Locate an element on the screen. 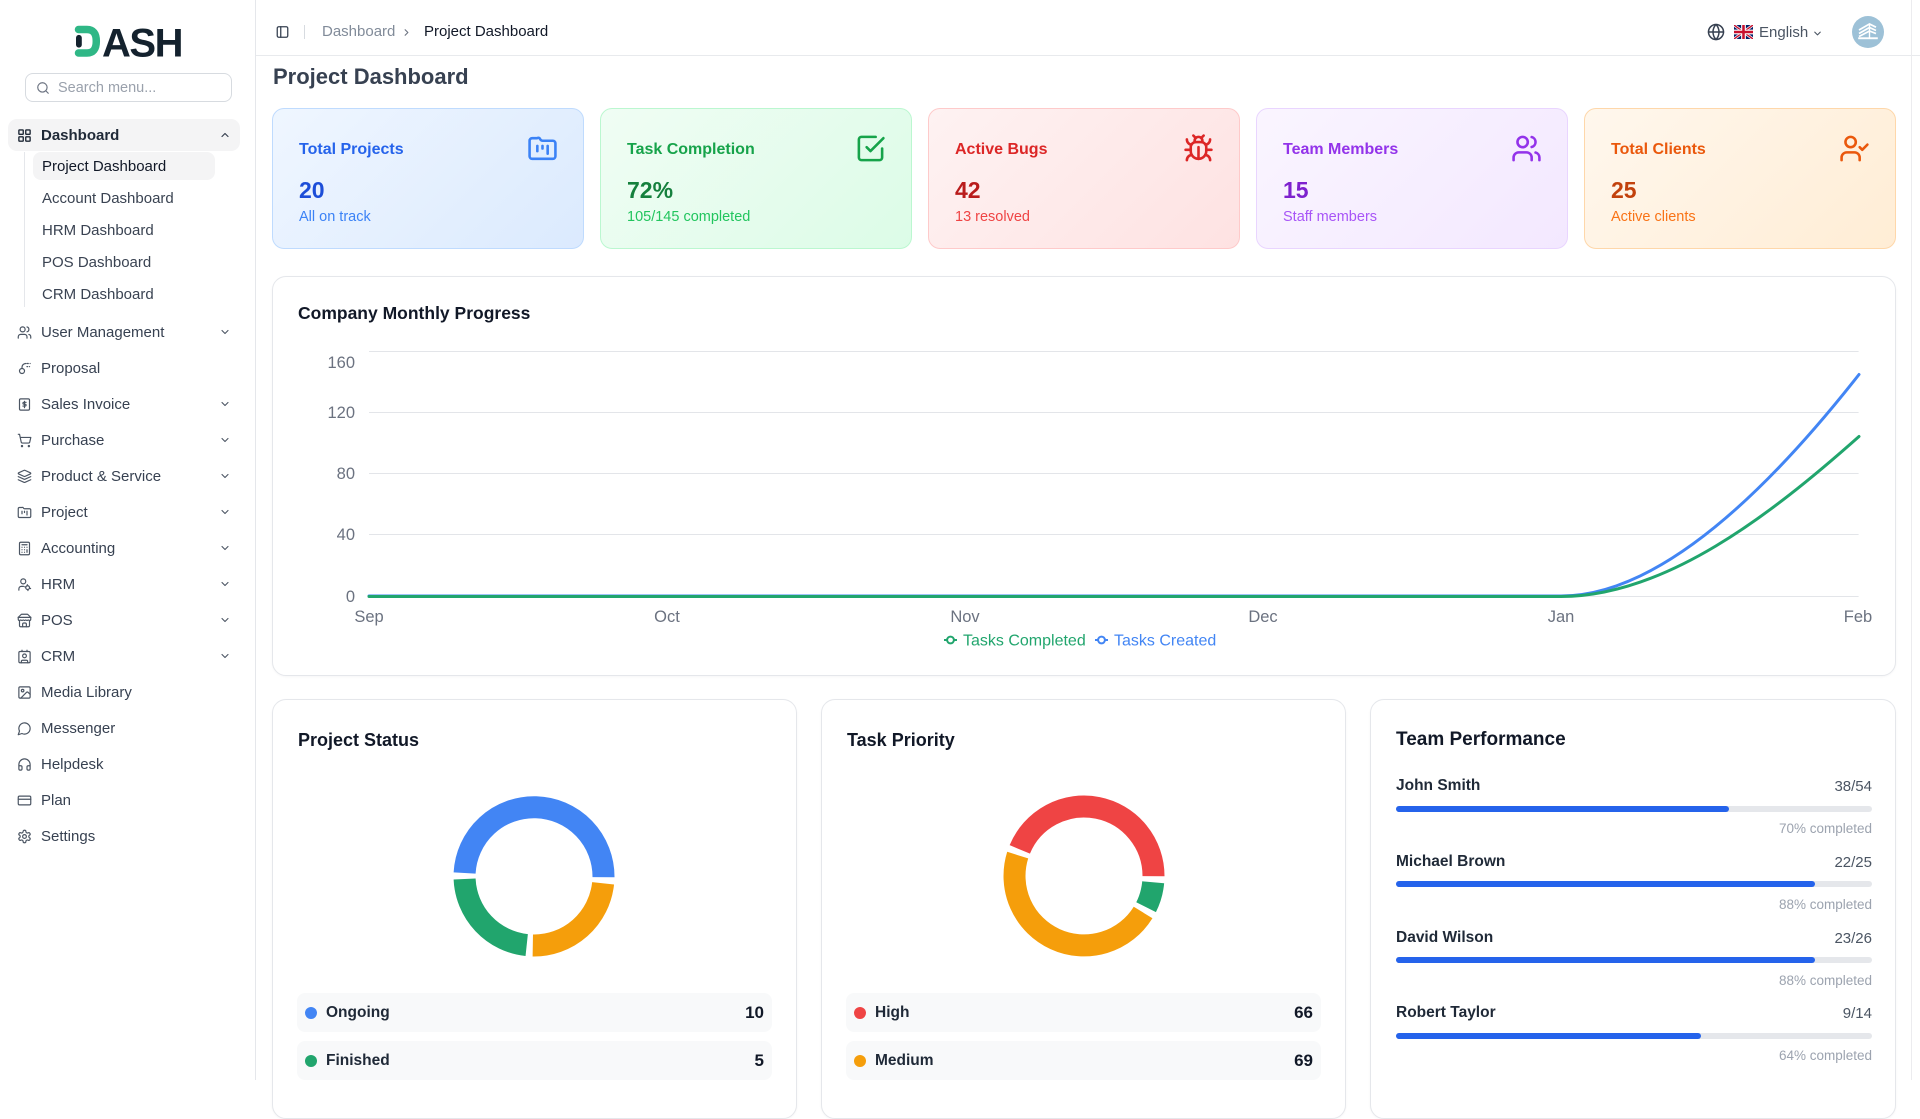  svg-text: Nov is located at coordinates (965, 617).